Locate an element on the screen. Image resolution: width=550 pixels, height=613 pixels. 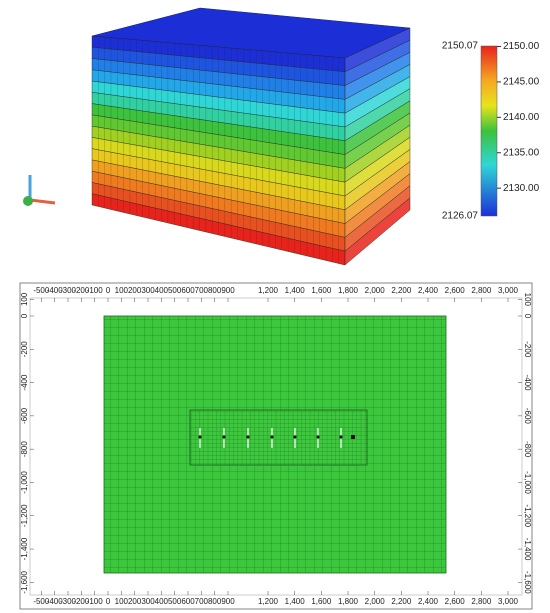
colorbar-min-label: 2126.07 is located at coordinates (460, 216).